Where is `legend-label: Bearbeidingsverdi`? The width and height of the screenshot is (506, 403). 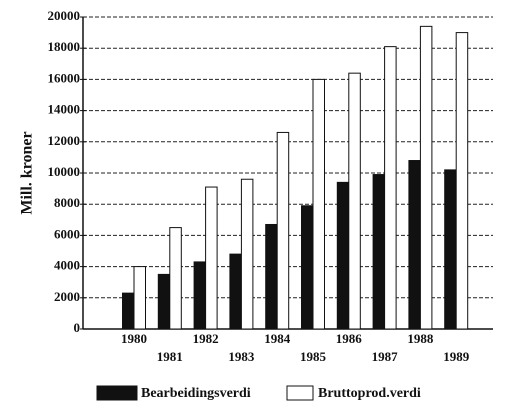 legend-label: Bearbeidingsverdi is located at coordinates (196, 393).